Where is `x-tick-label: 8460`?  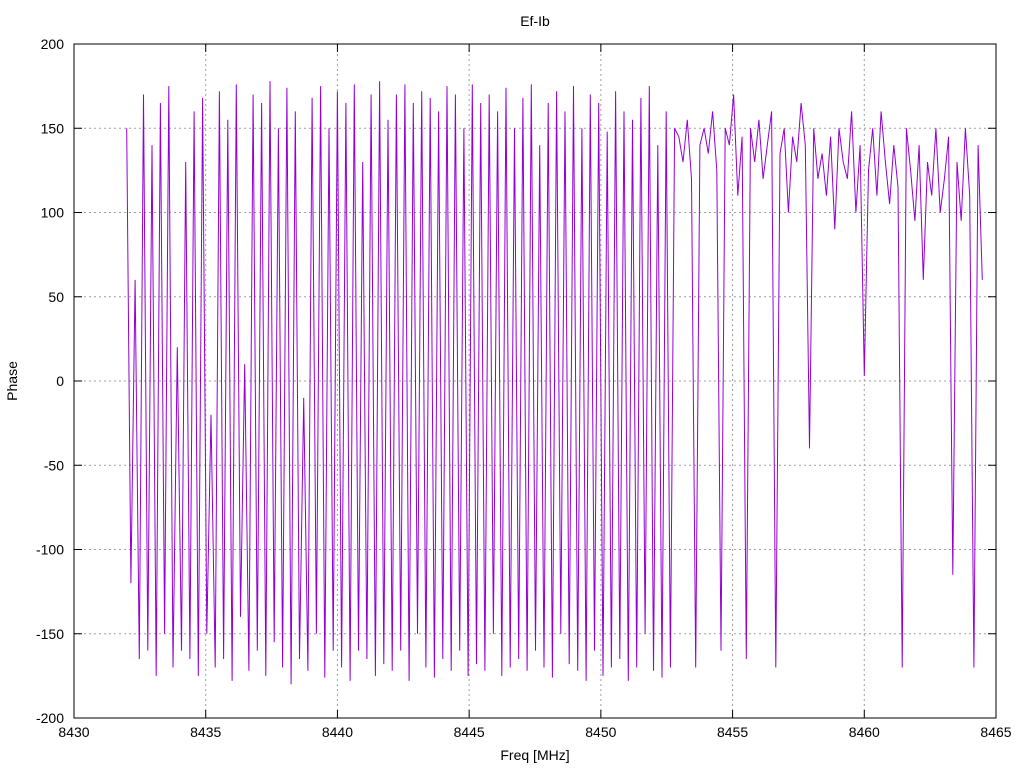
x-tick-label: 8460 is located at coordinates (864, 732).